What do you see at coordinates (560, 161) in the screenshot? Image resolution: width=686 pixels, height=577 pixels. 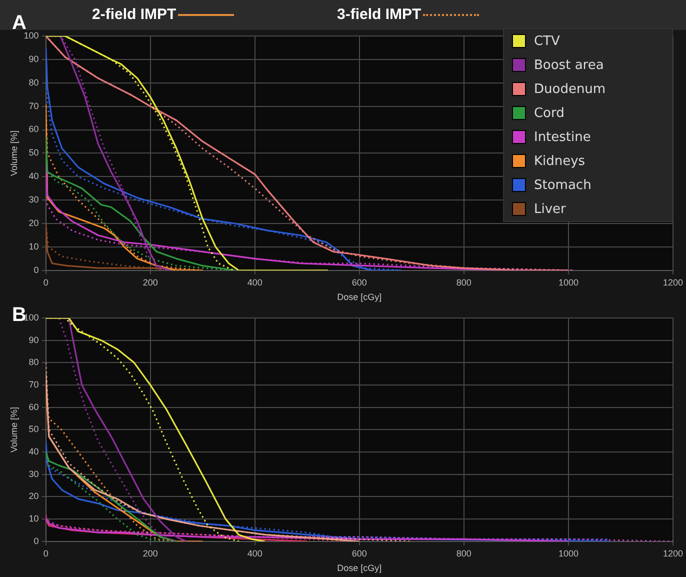 I see `legend-label: Kidneys` at bounding box center [560, 161].